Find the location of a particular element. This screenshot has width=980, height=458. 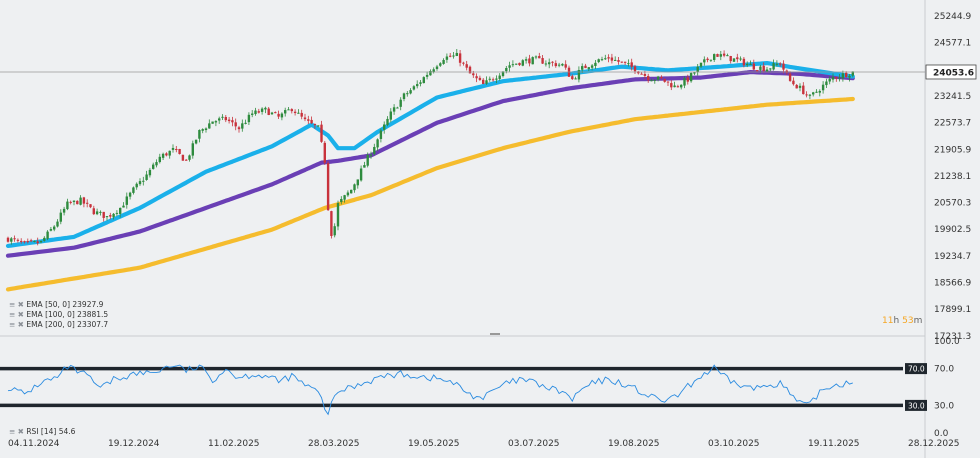

ema-legend-entry: ≡ ✖ EMA [50, 0] 23927.9 is located at coordinates (56, 304).